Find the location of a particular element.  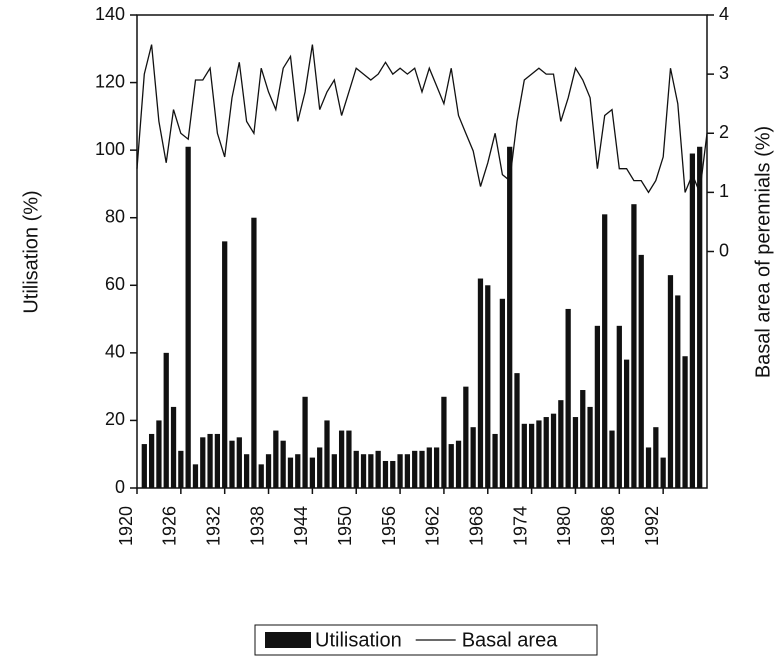

x-tick-label: 1992 is located at coordinates (652, 526).